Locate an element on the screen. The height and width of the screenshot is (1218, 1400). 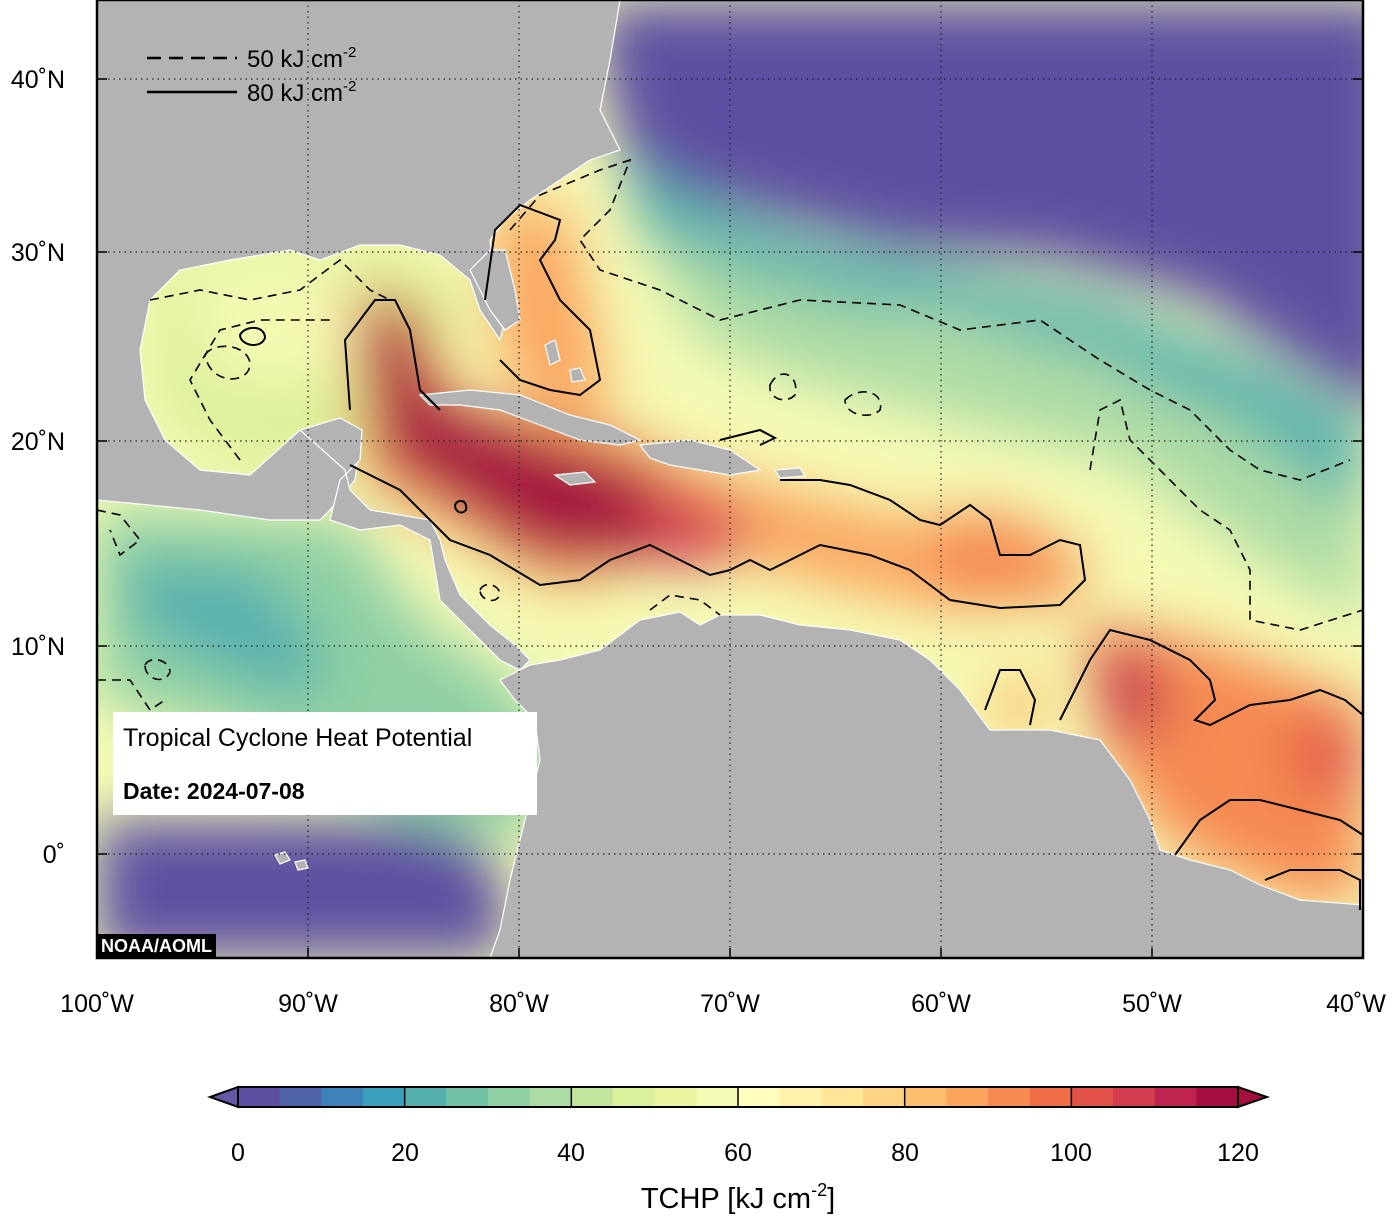
colorbar-tick-60: 60 is located at coordinates (738, 1153).